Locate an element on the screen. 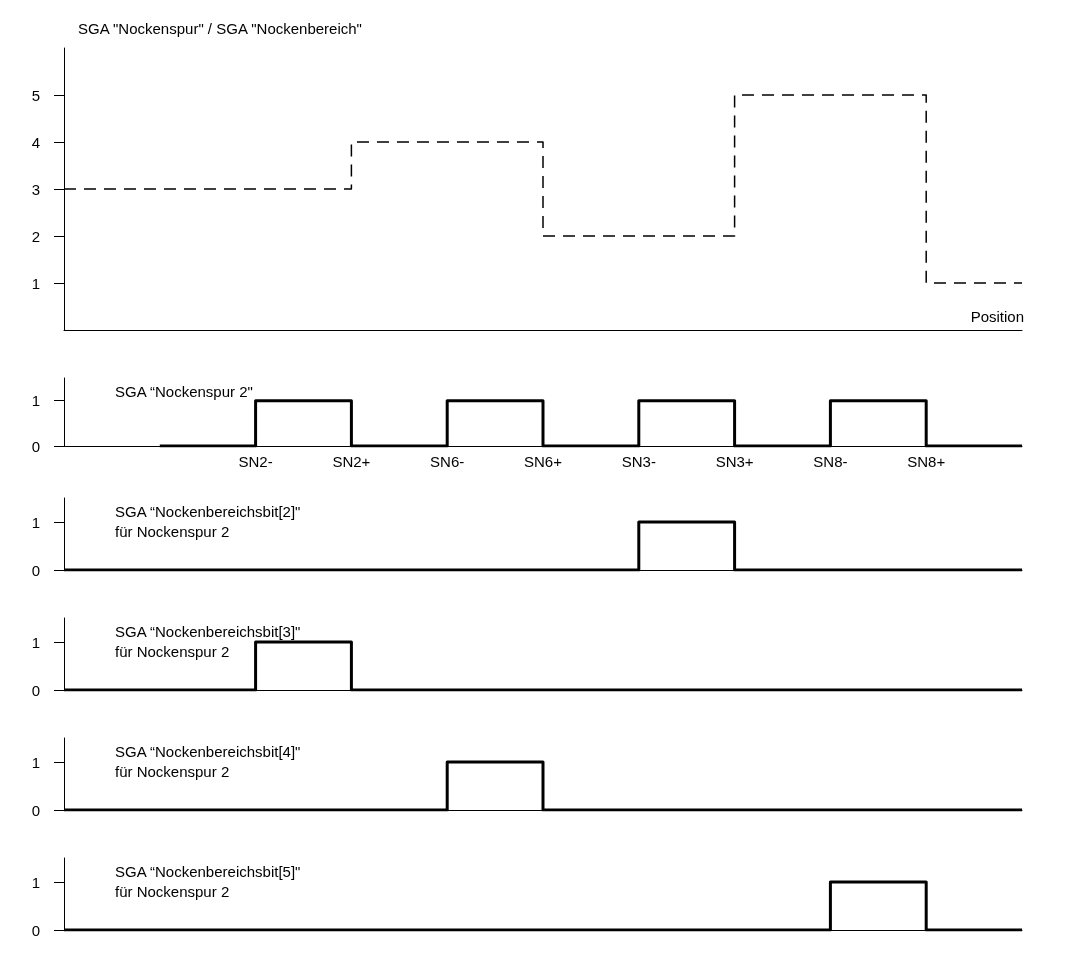  y-tick-label: 4 is located at coordinates (35, 142).